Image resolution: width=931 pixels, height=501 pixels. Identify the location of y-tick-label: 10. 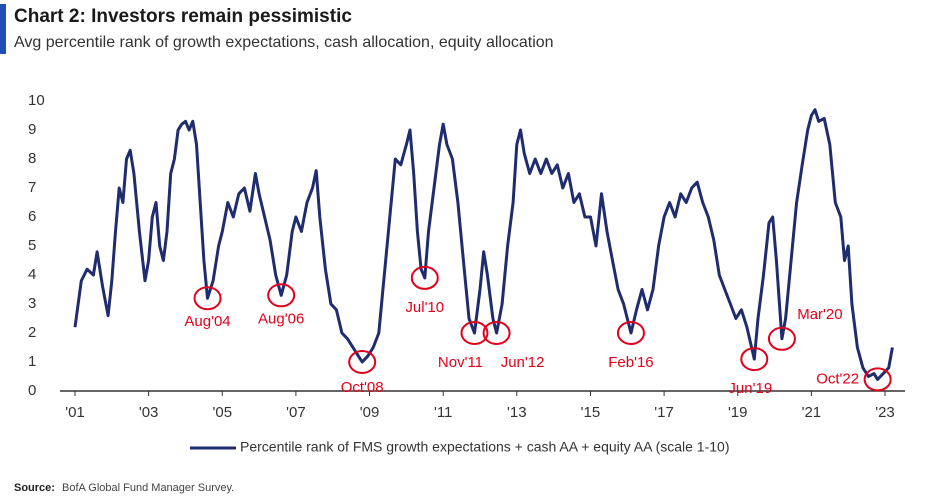
(36, 100).